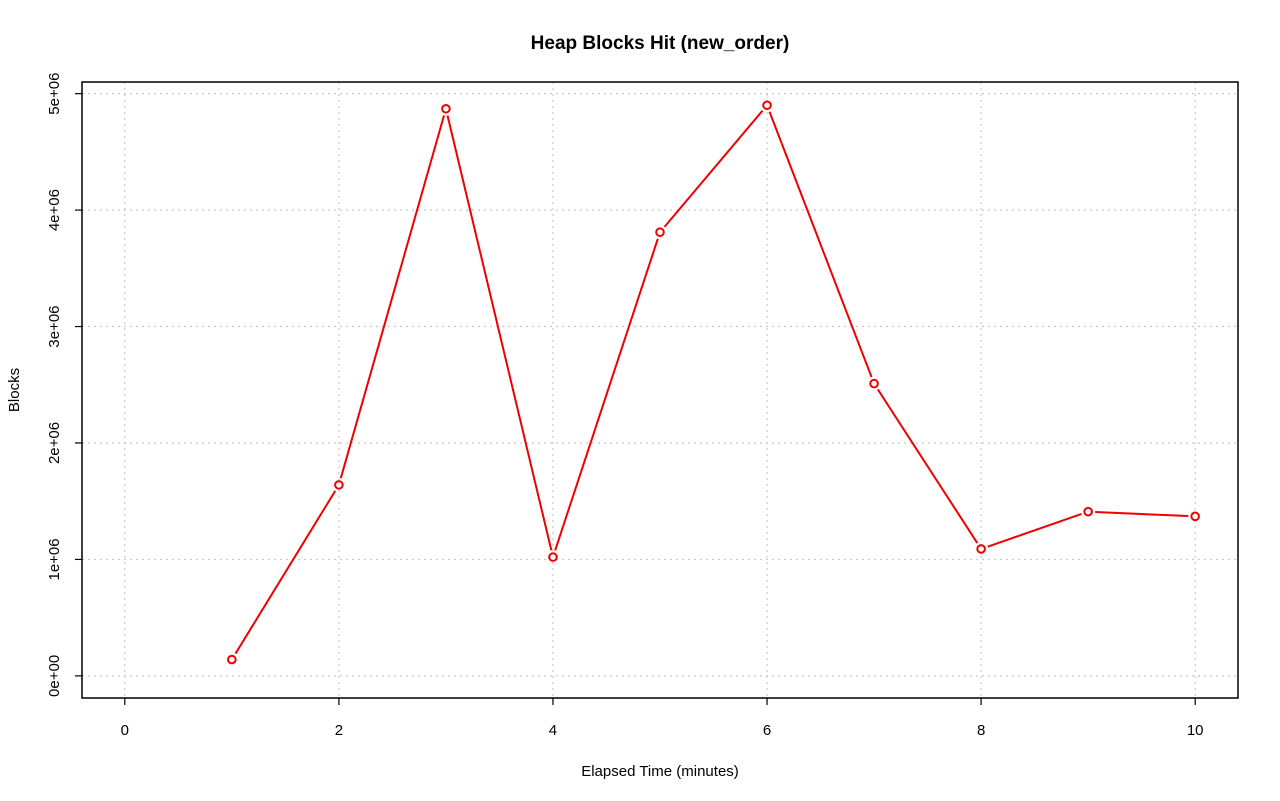 This screenshot has width=1280, height=801. What do you see at coordinates (660, 43) in the screenshot?
I see `chart-title: Heap Blocks Hit (new_order)` at bounding box center [660, 43].